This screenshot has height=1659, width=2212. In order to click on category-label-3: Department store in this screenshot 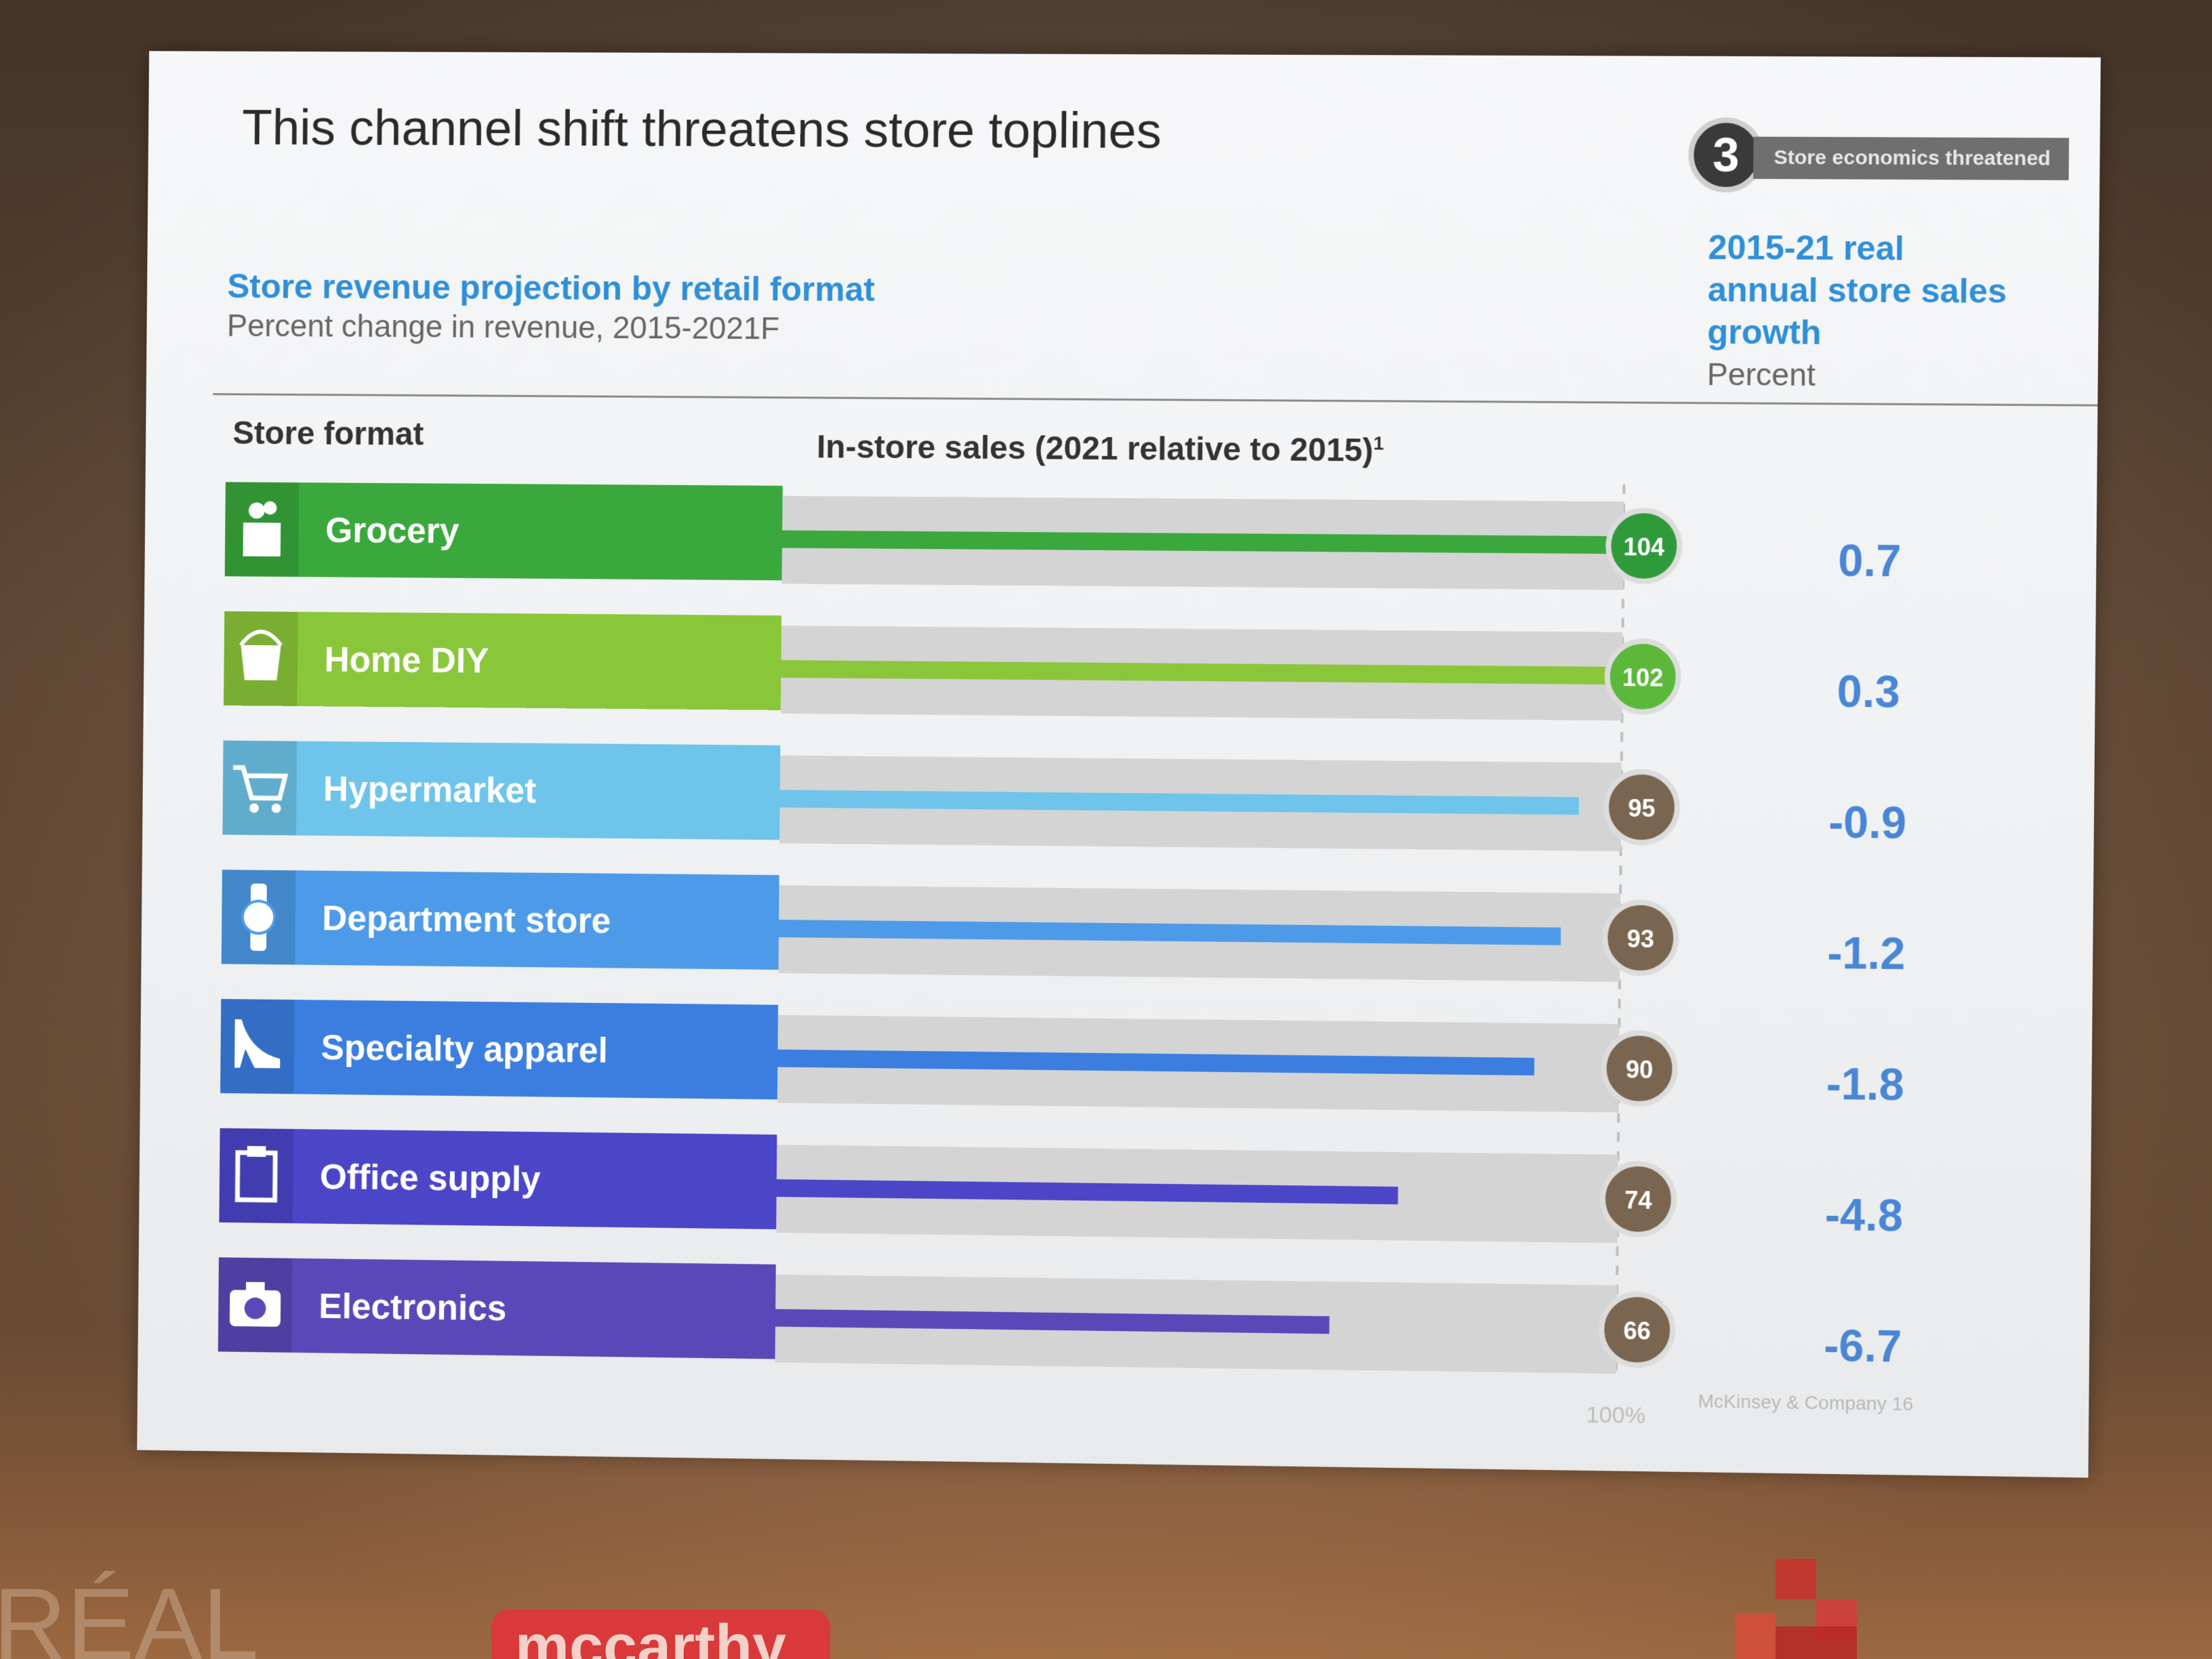, I will do `click(467, 919)`.